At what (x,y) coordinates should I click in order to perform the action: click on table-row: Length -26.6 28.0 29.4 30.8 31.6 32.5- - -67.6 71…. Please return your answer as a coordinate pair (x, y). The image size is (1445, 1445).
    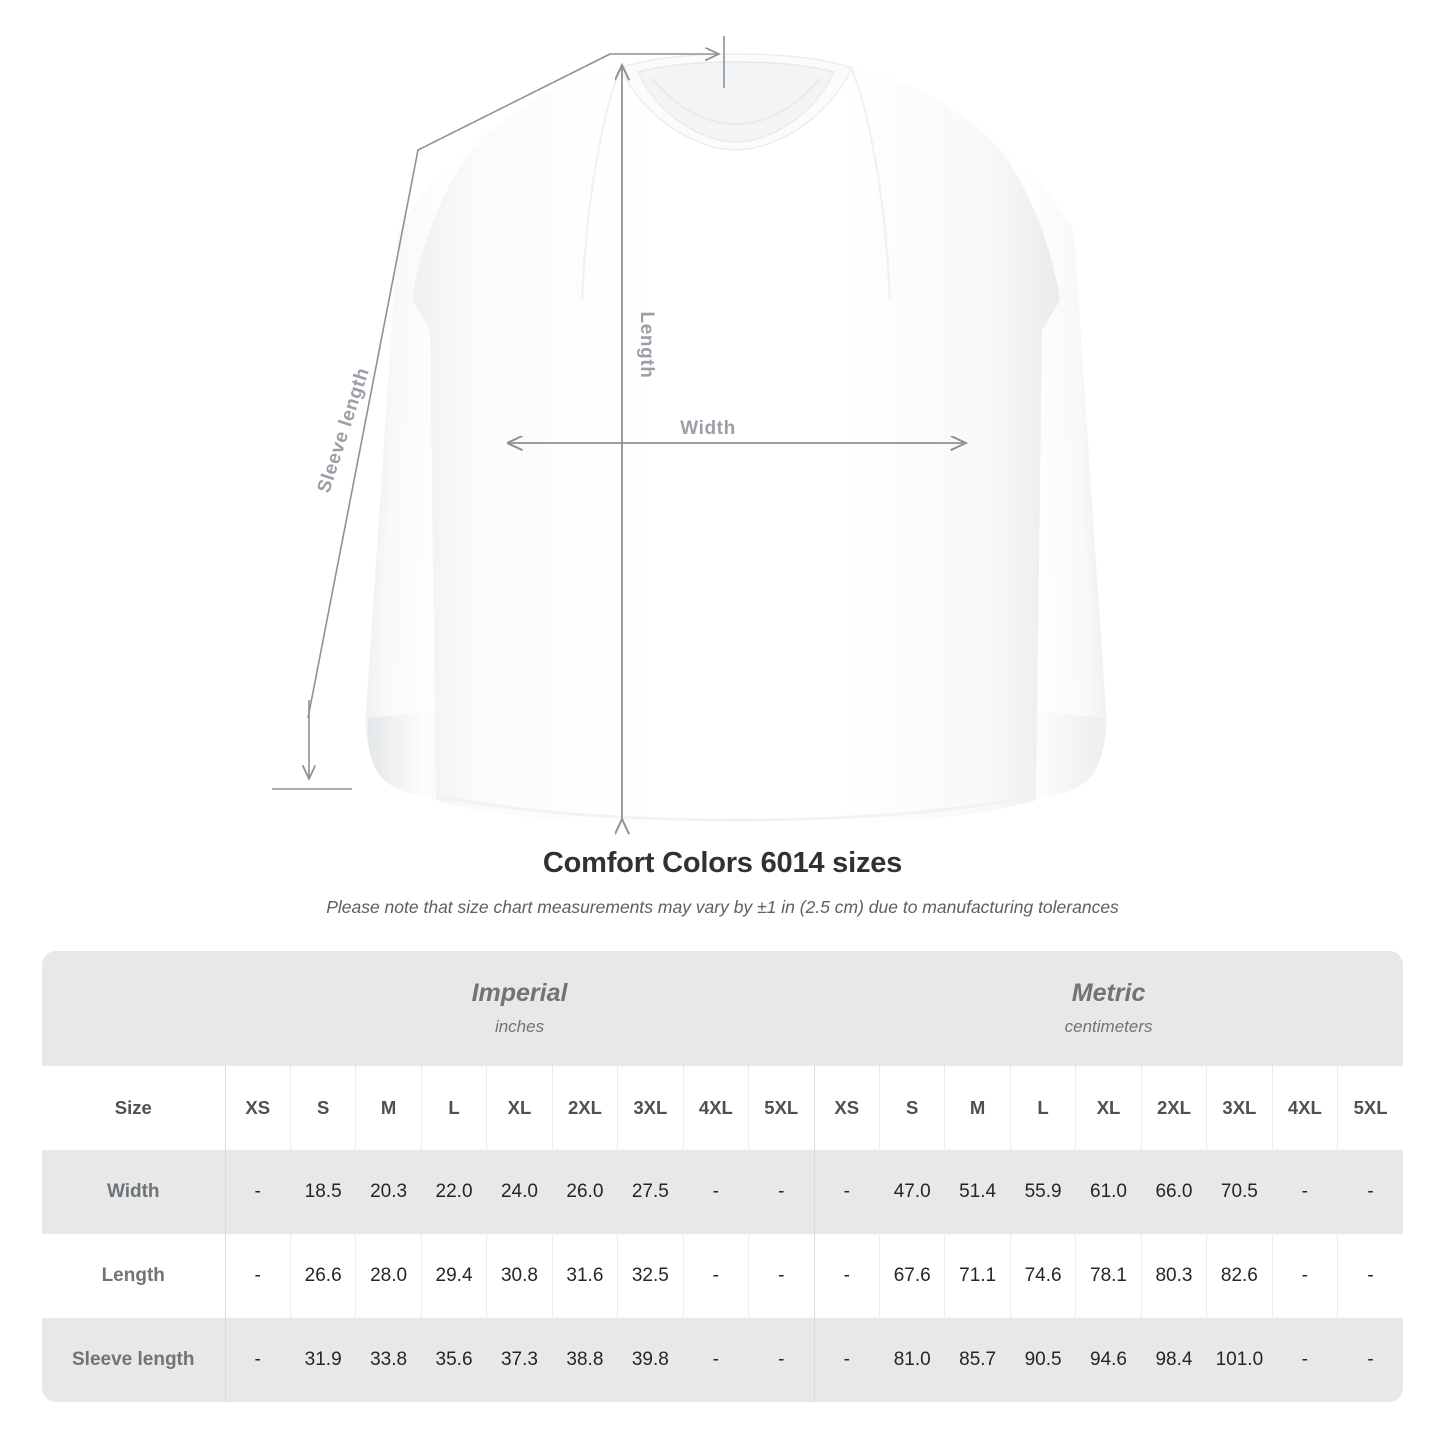
    Looking at the image, I should click on (723, 1276).